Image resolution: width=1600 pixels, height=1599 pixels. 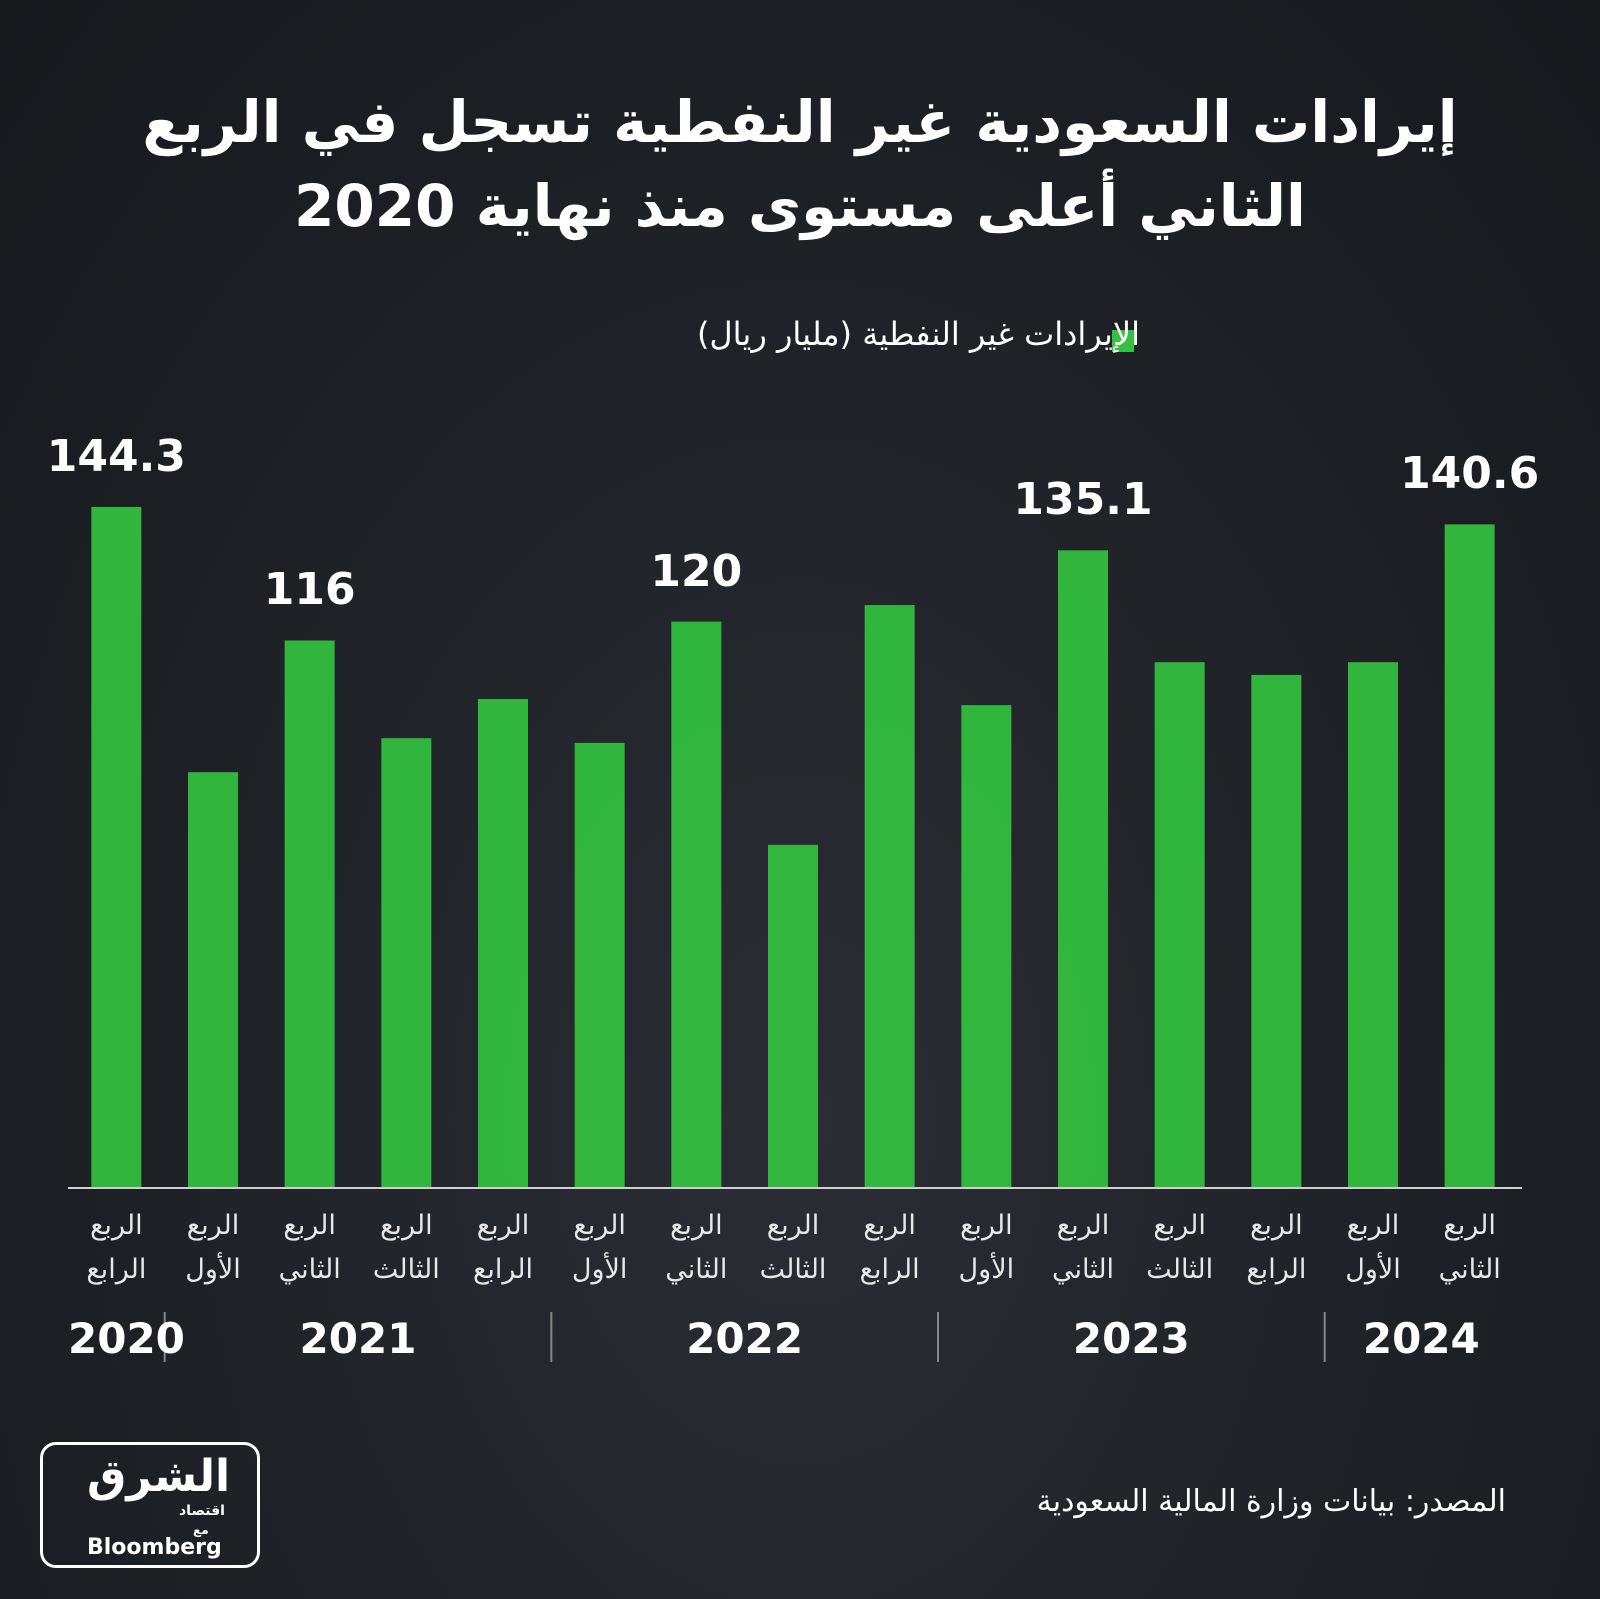 I want to click on year-label: 2024, so click(x=1421, y=1338).